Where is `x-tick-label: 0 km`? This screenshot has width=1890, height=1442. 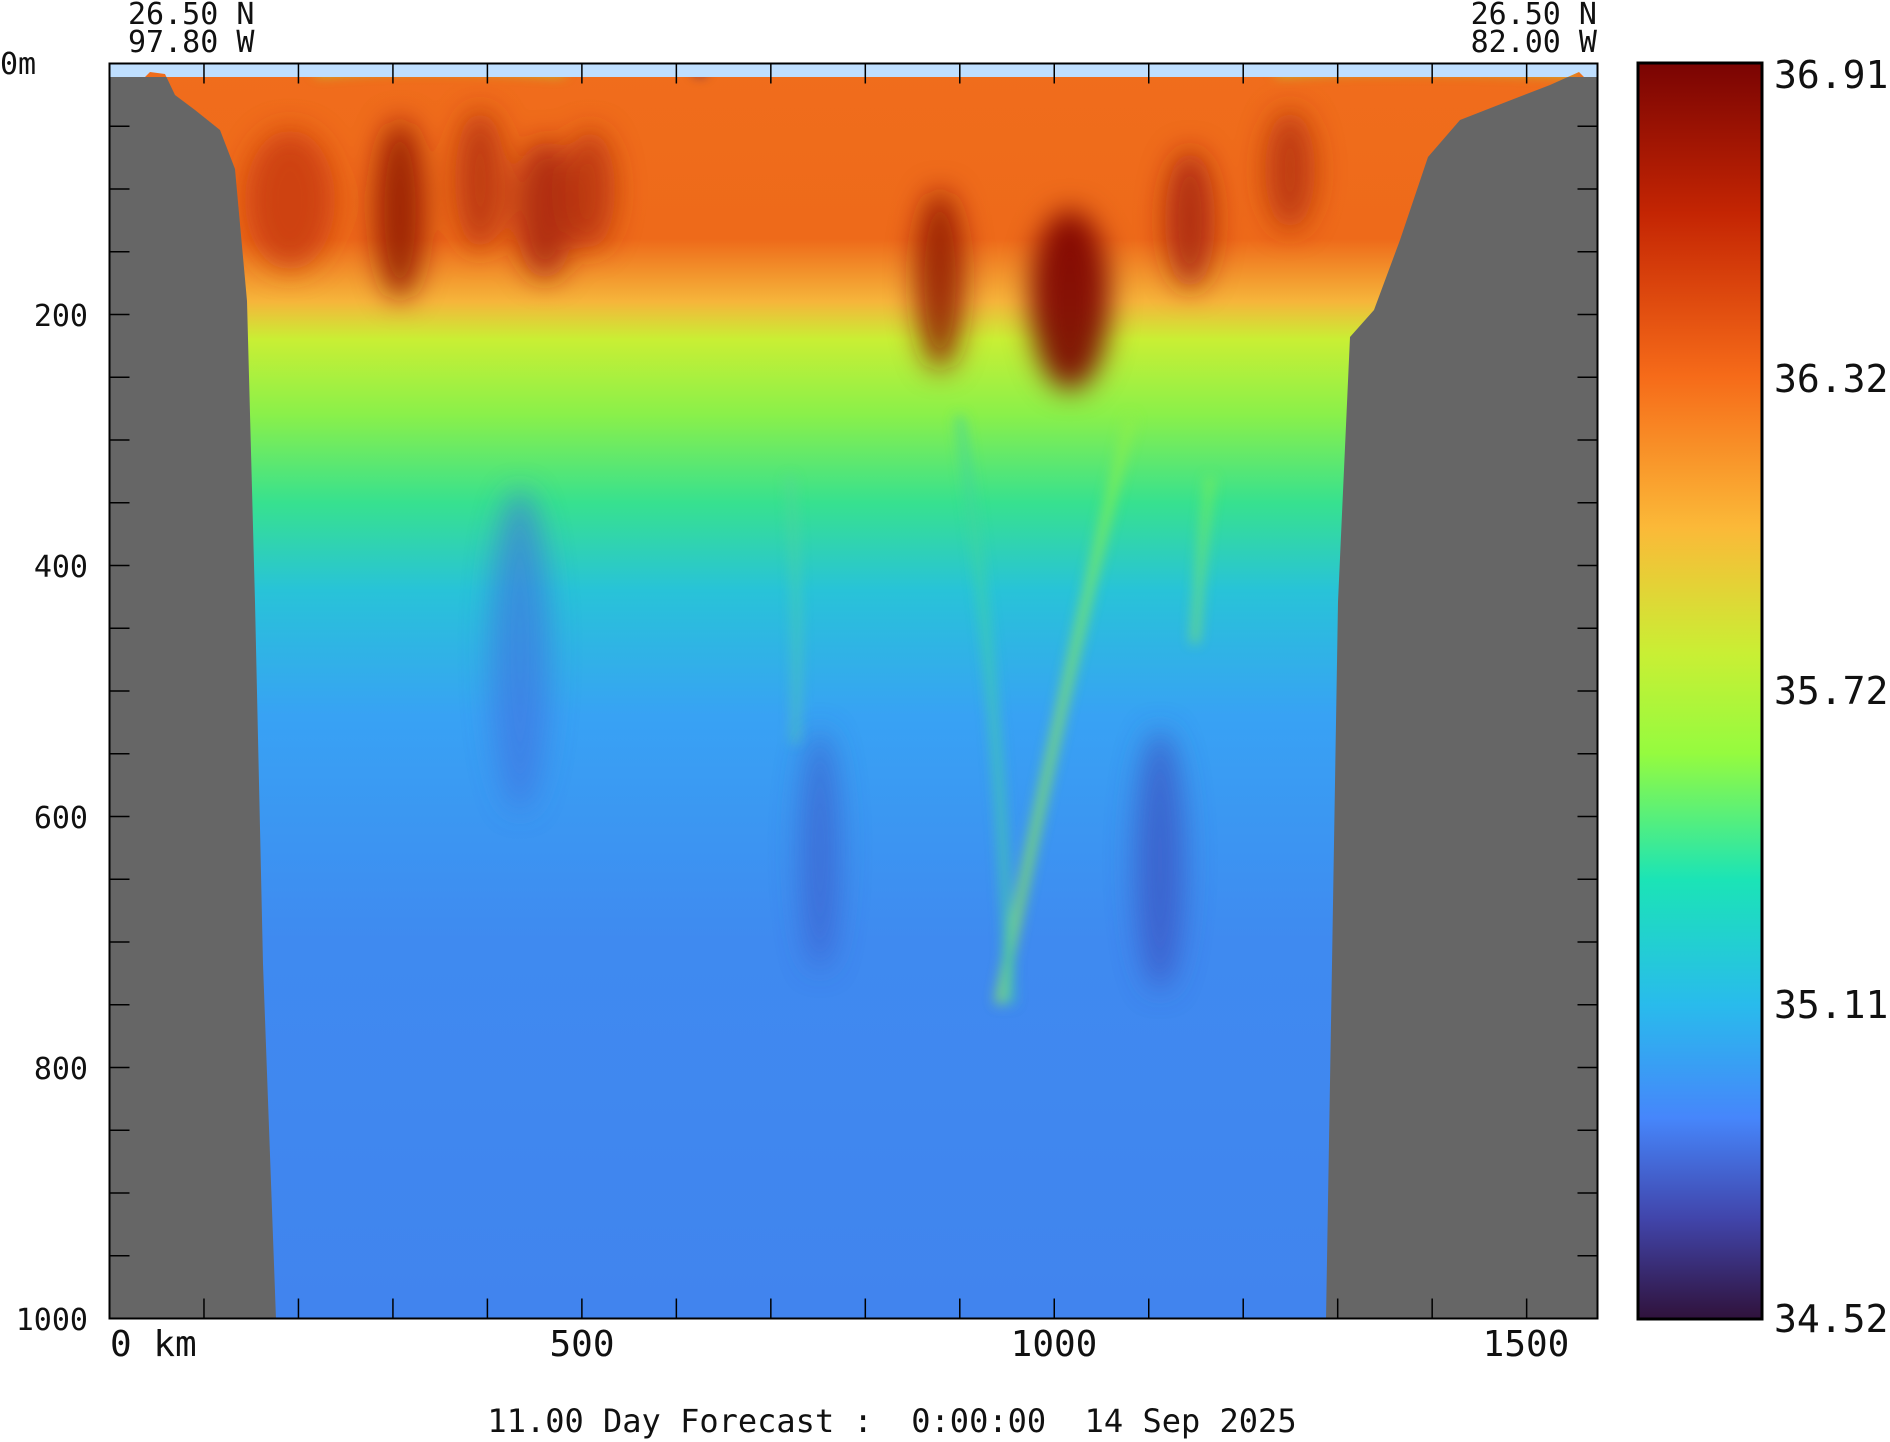
x-tick-label: 0 km is located at coordinates (153, 1344).